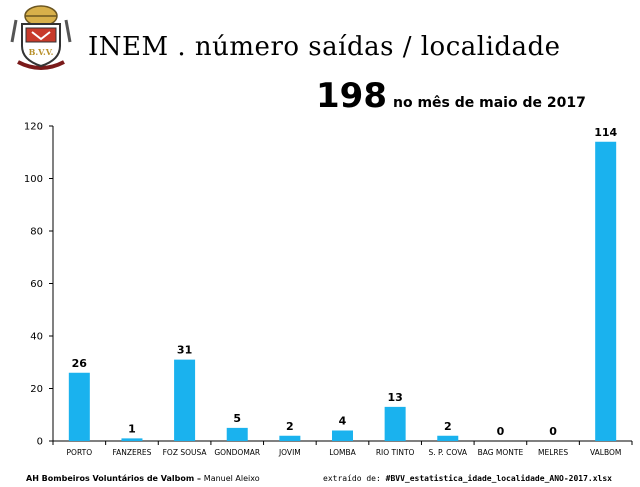 This screenshot has width=640, height=487. What do you see at coordinates (394, 397) in the screenshot?
I see `data-label: 13` at bounding box center [394, 397].